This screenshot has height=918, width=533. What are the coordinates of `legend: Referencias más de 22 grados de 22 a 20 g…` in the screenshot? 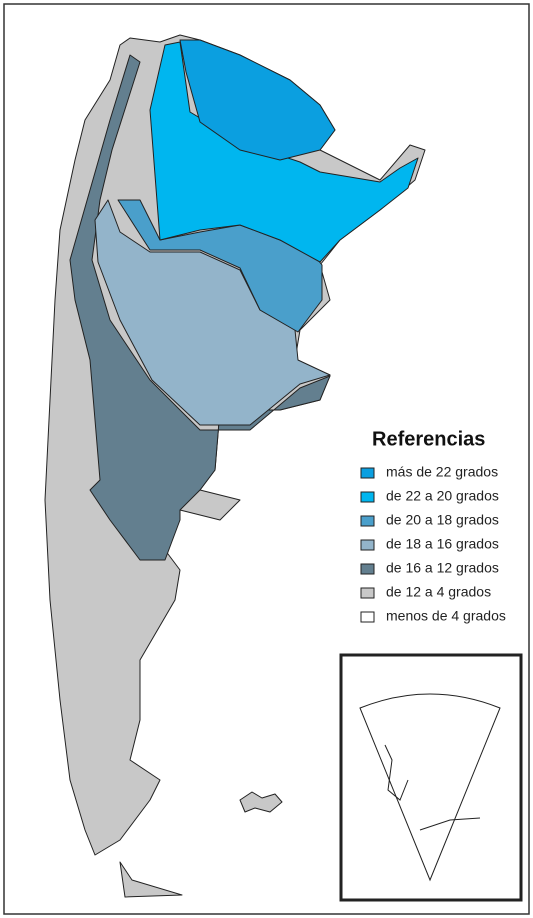 It's located at (433, 526).